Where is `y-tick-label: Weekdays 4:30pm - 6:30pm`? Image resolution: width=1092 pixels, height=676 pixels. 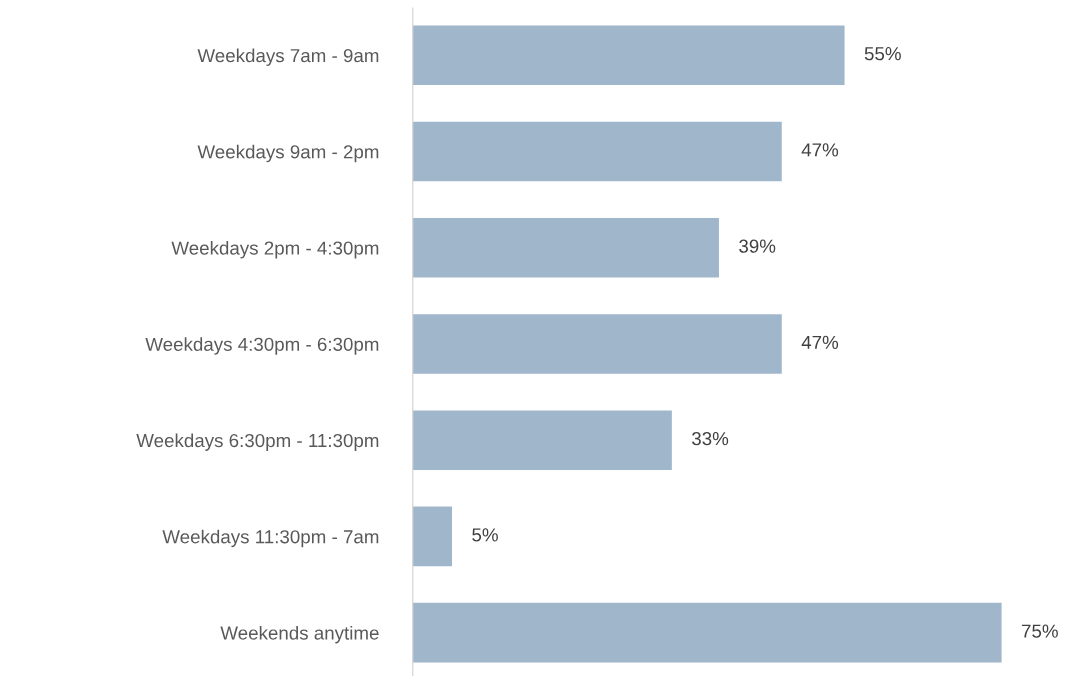 y-tick-label: Weekdays 4:30pm - 6:30pm is located at coordinates (262, 346).